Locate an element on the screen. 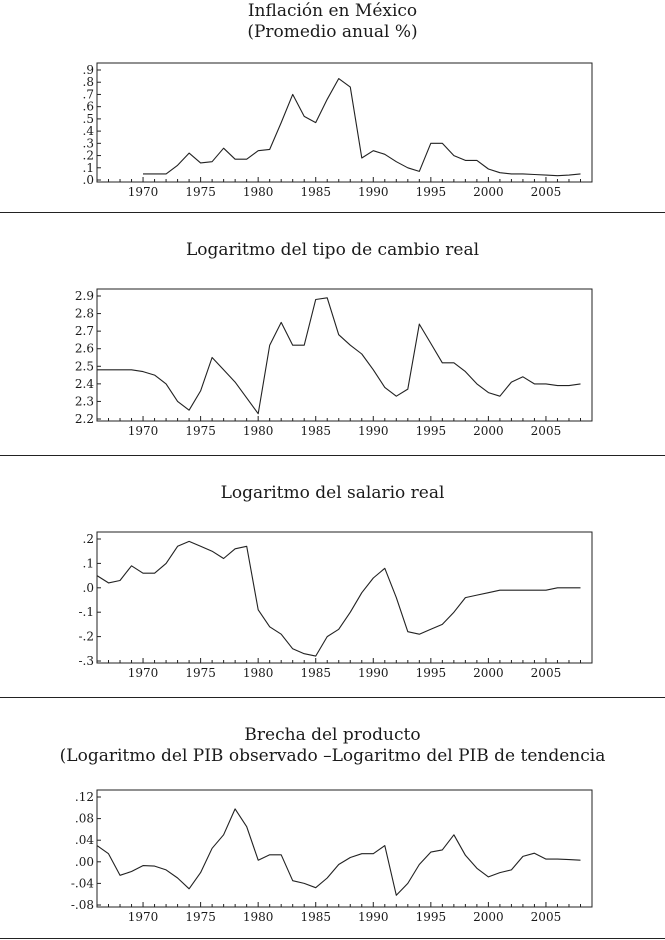 This screenshot has height=940, width=665. chart-4-x-tick-label: 1995 is located at coordinates (431, 917).